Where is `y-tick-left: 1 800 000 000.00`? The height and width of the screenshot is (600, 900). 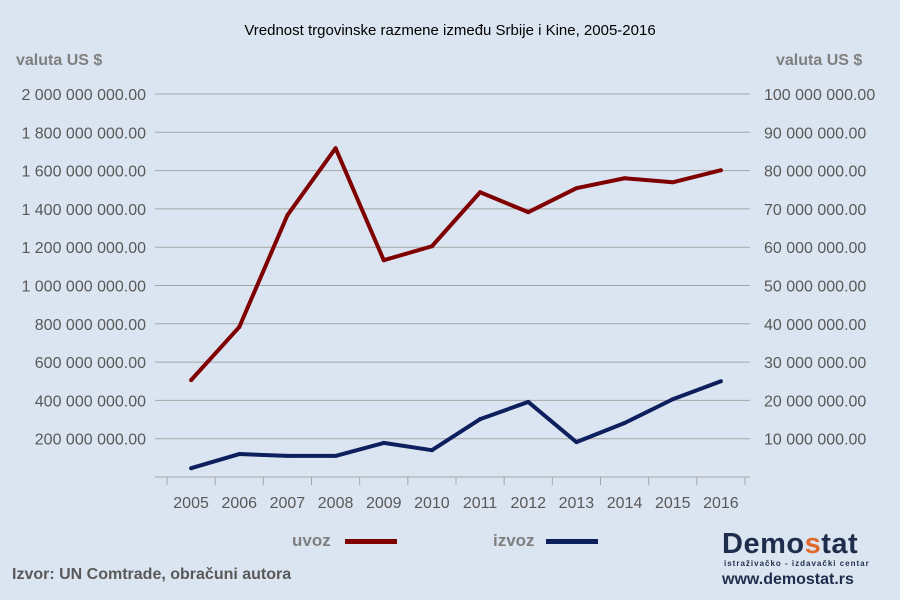
y-tick-left: 1 800 000 000.00 is located at coordinates (83, 133).